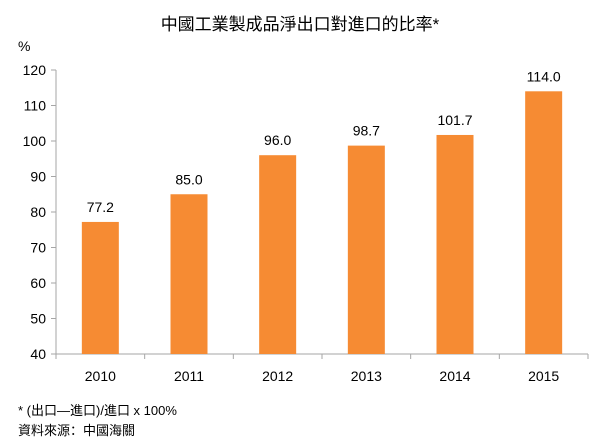  I want to click on footnote-formula: * (出口—進口)/進口 x 100%, so click(97, 410).